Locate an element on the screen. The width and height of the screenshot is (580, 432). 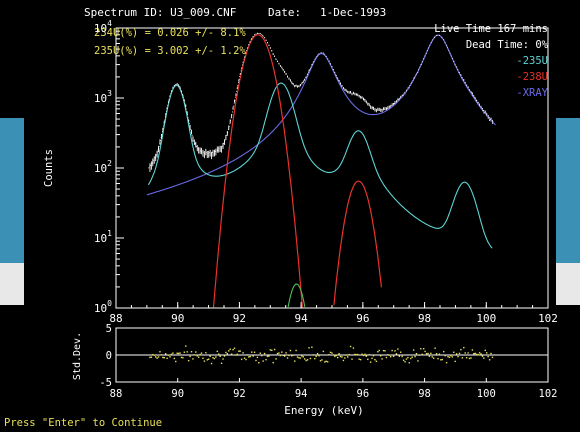
residual-y-axis-label: Std.Dev. is located at coordinates (77, 356).